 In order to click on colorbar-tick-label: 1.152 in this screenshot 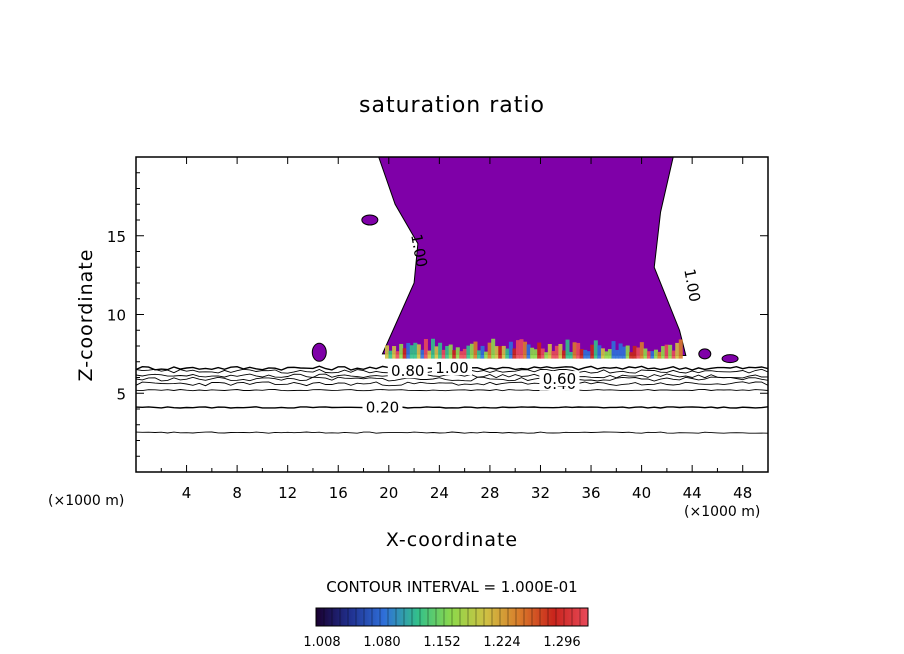, I will do `click(441, 642)`.